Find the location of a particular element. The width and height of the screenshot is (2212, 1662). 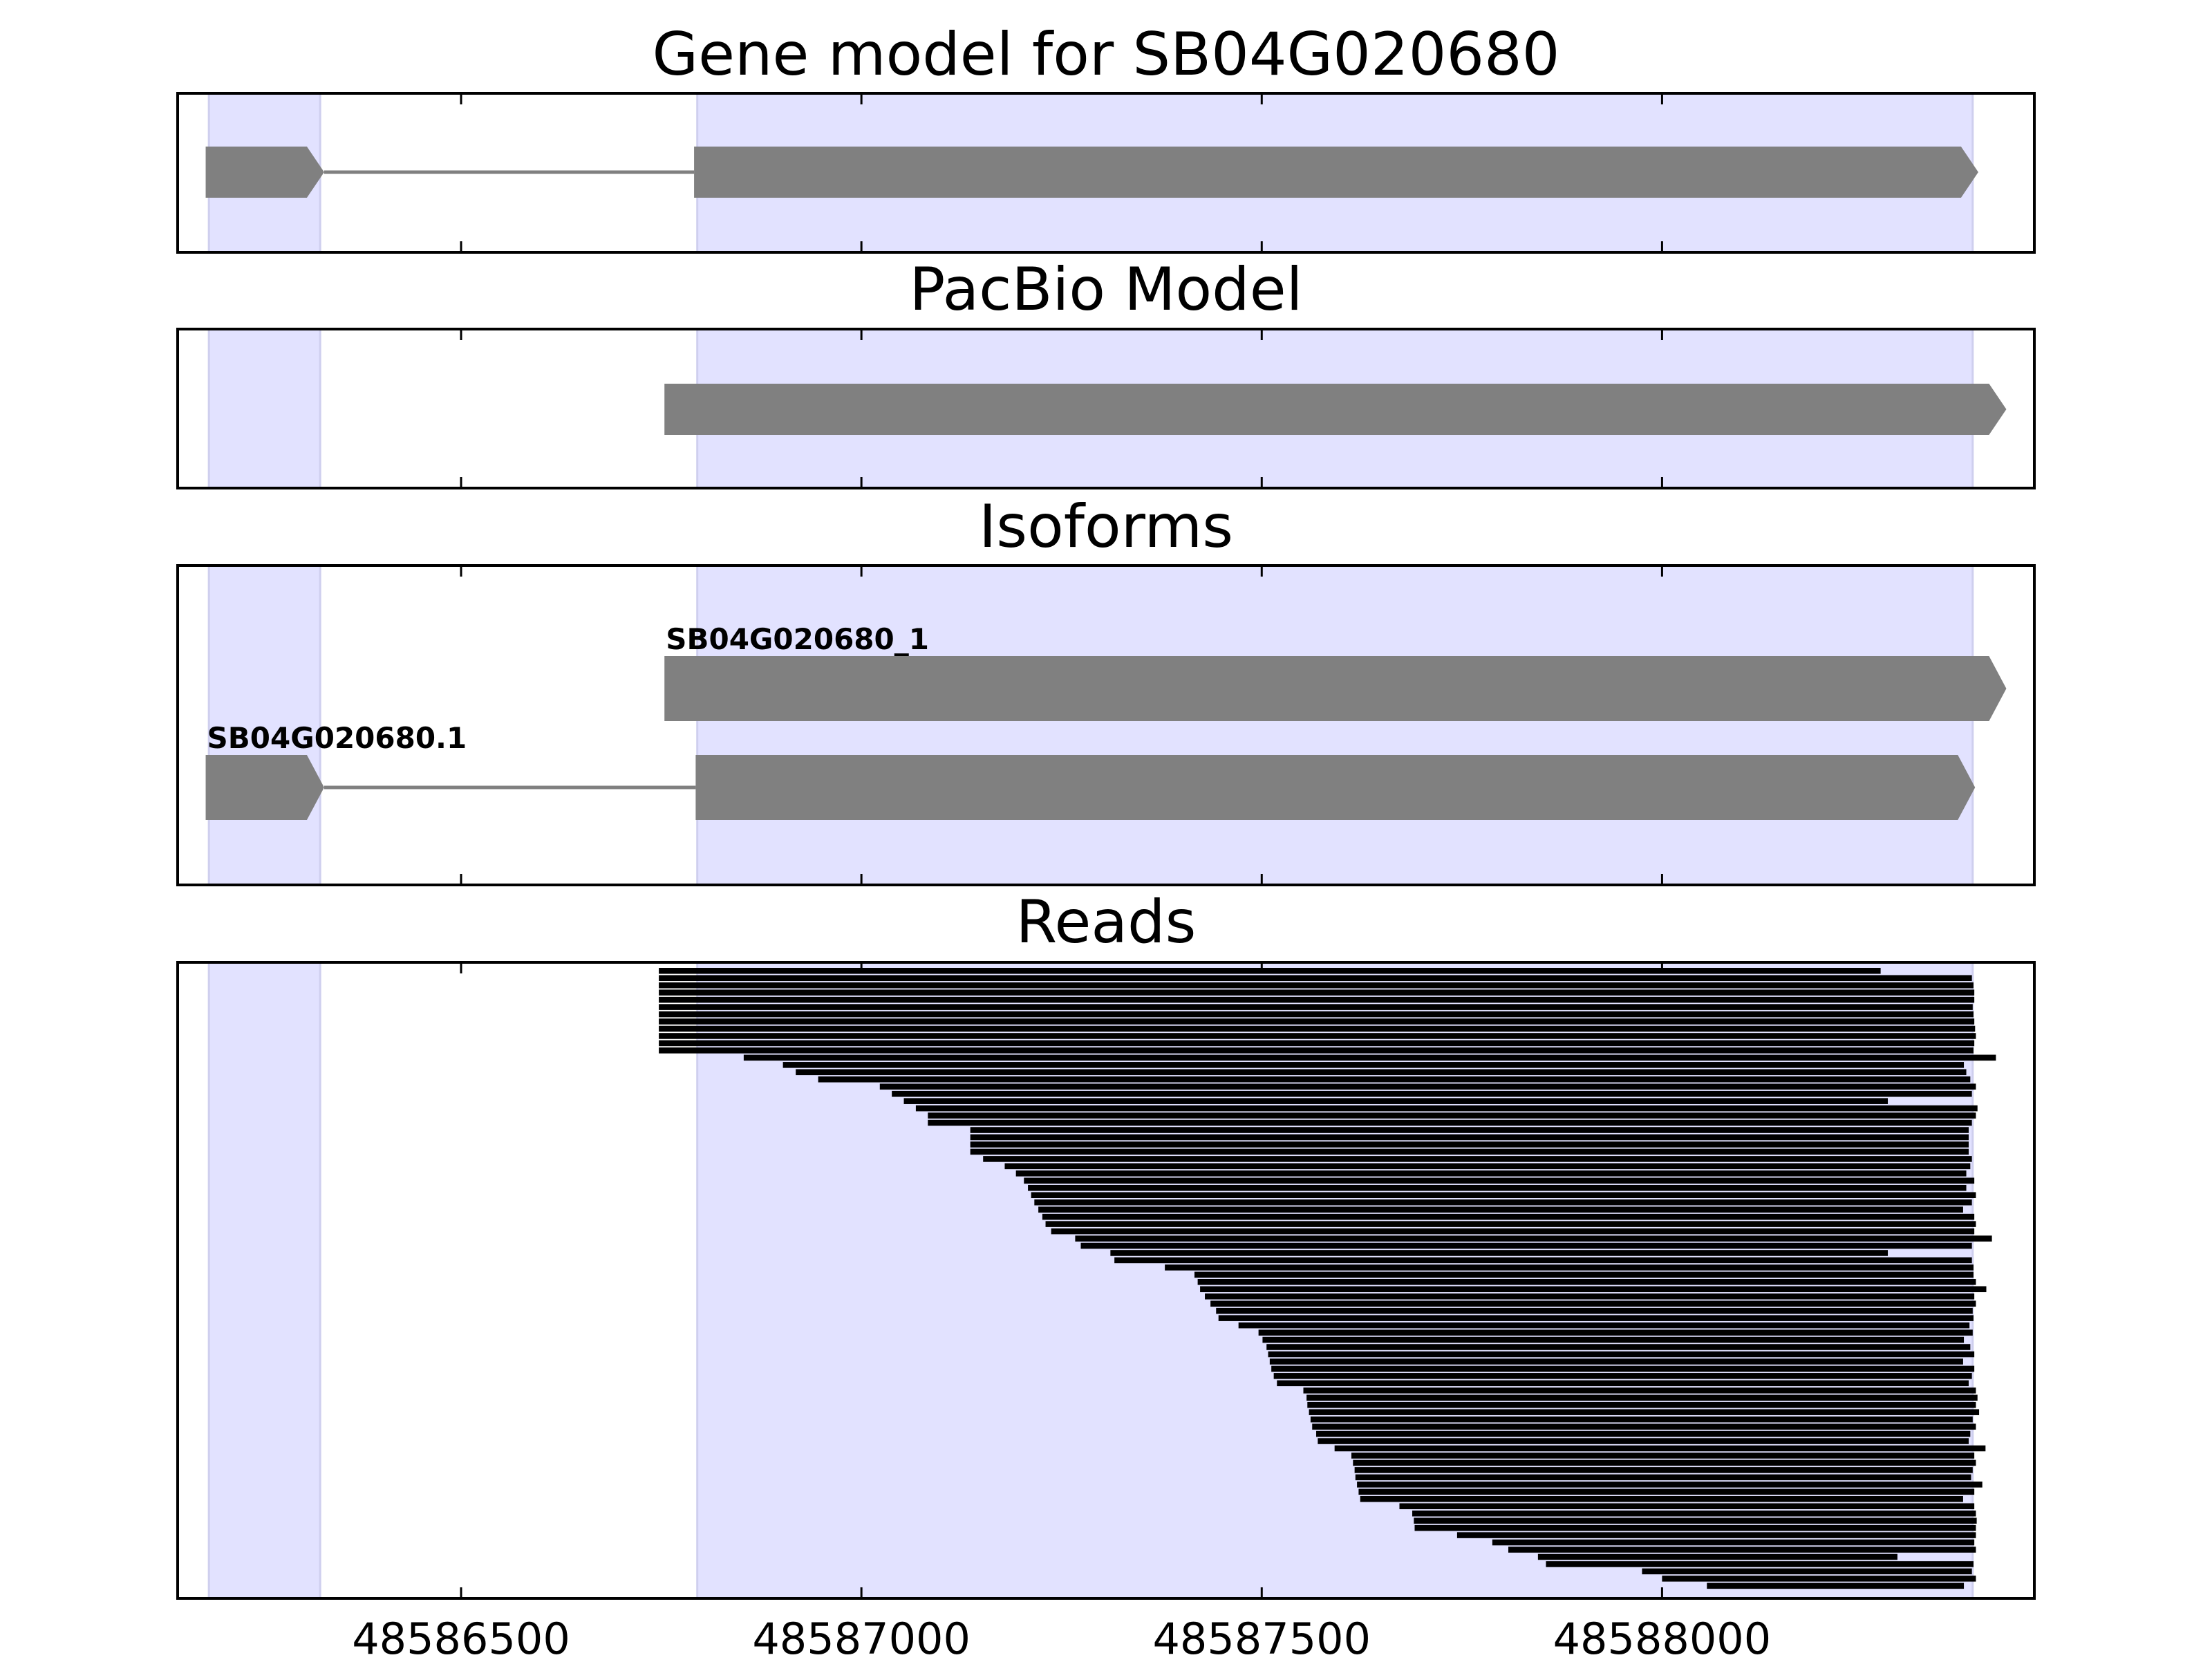

x-tick-label: 48587500 is located at coordinates (1261, 1637).